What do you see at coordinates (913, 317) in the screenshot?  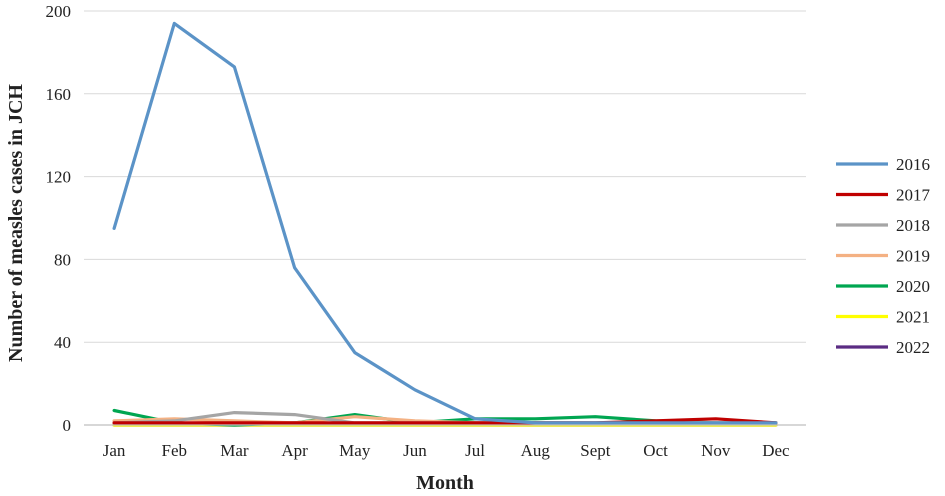 I see `legend-label-2021: 2021` at bounding box center [913, 317].